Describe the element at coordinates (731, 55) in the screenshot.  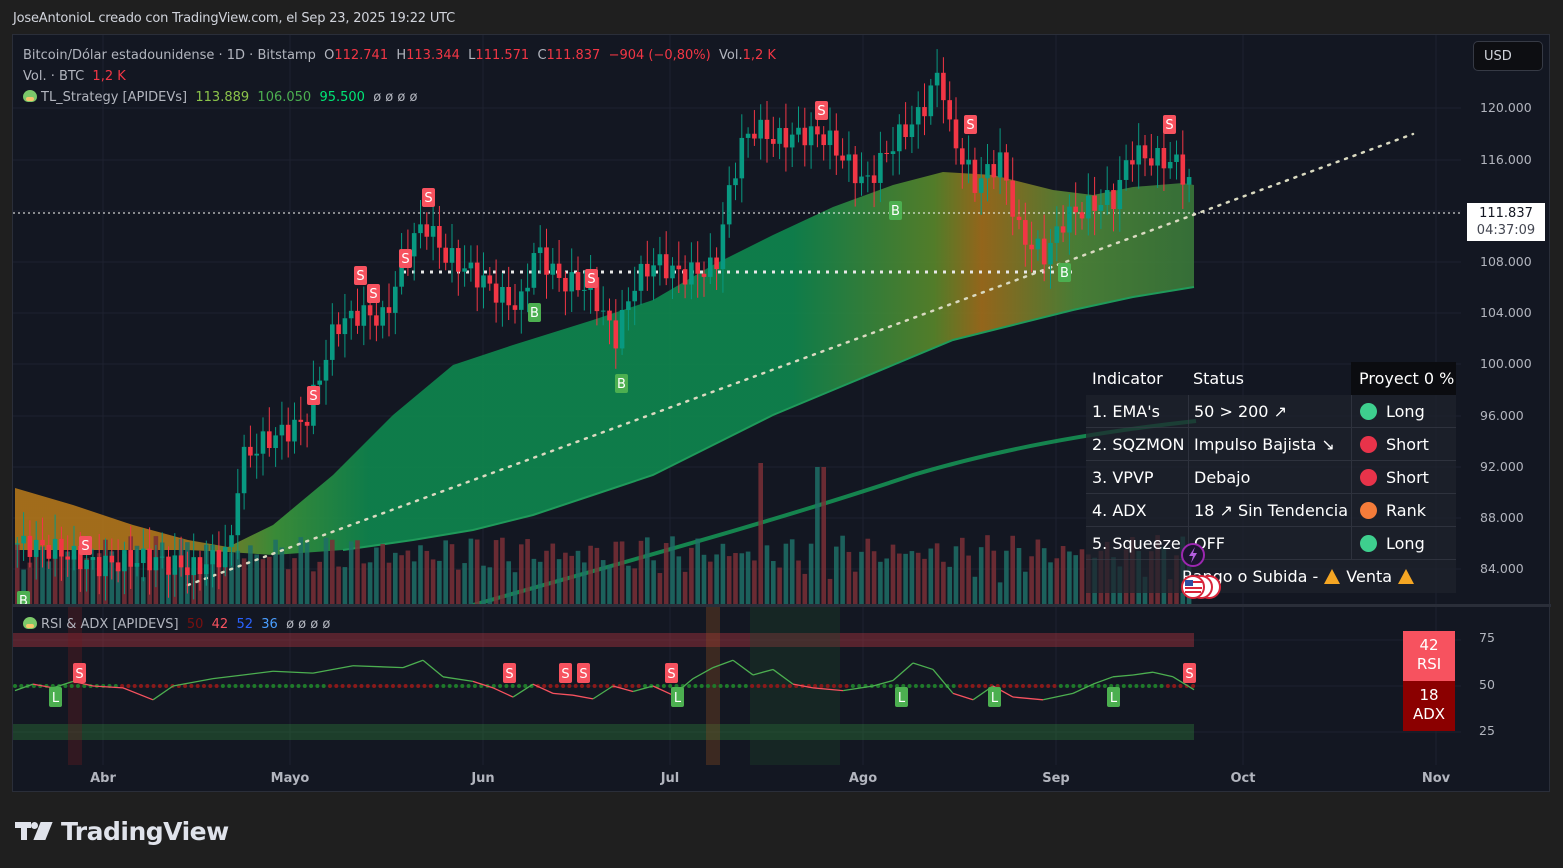
I see `vol-label: Vol.` at that location.